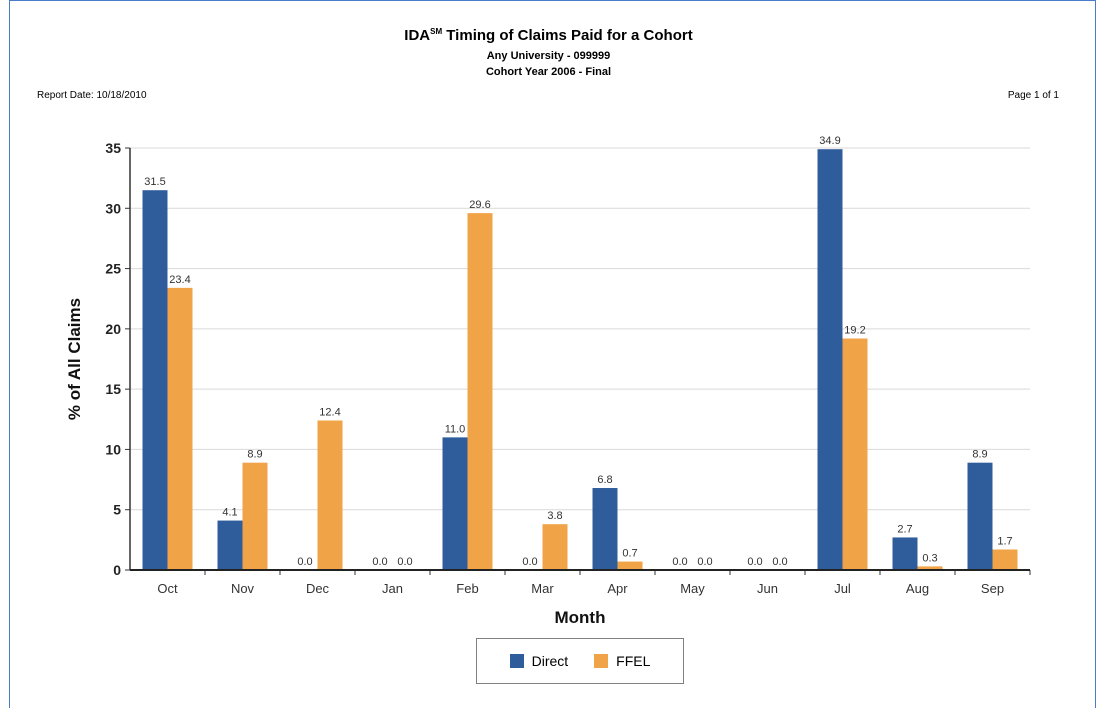  Describe the element at coordinates (318, 588) in the screenshot. I see `x-tick-label: Dec` at that location.